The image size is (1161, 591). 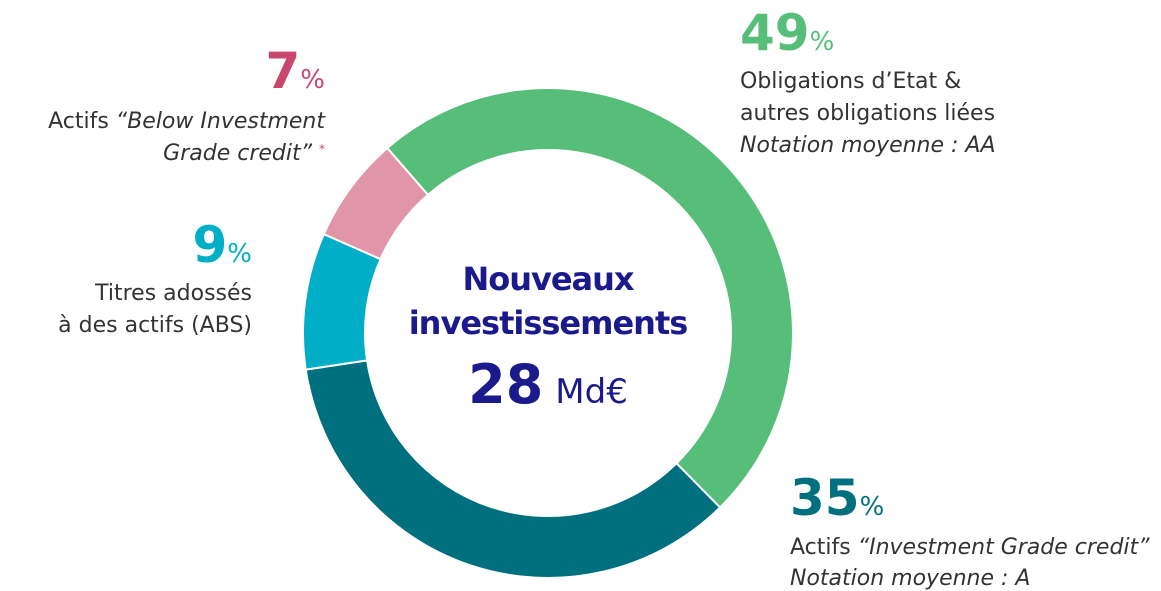 I want to click on label-part: autres obligations liées, so click(x=867, y=113).